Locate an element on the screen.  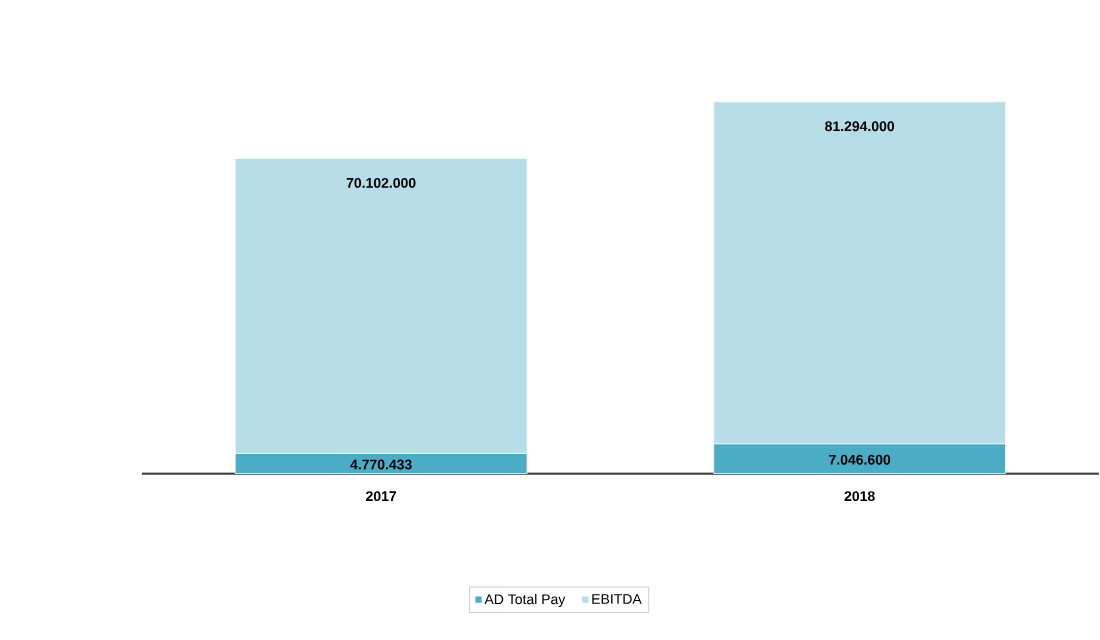
data-label: 4.770.433 is located at coordinates (381, 464).